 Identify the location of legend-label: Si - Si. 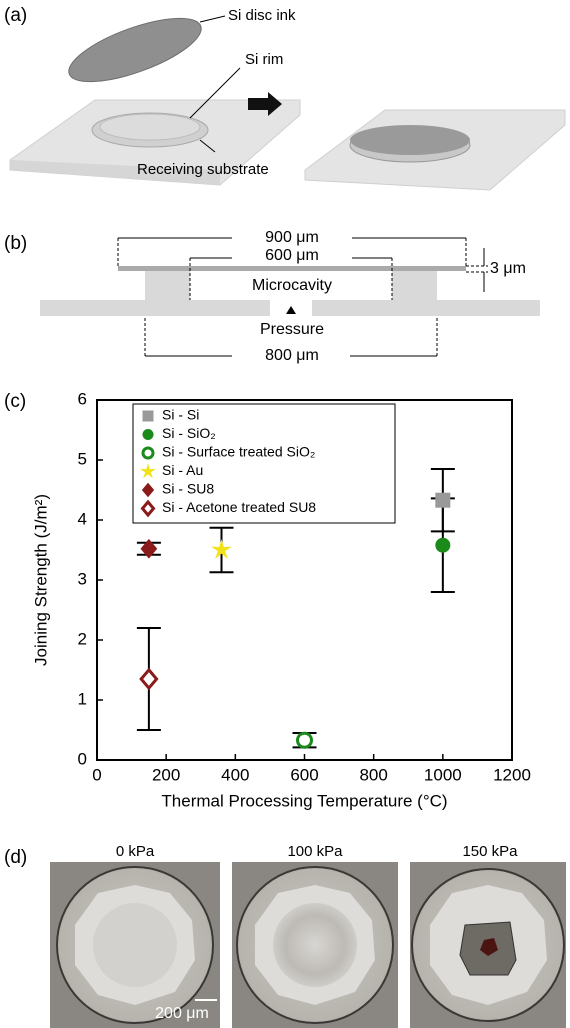
(180, 415).